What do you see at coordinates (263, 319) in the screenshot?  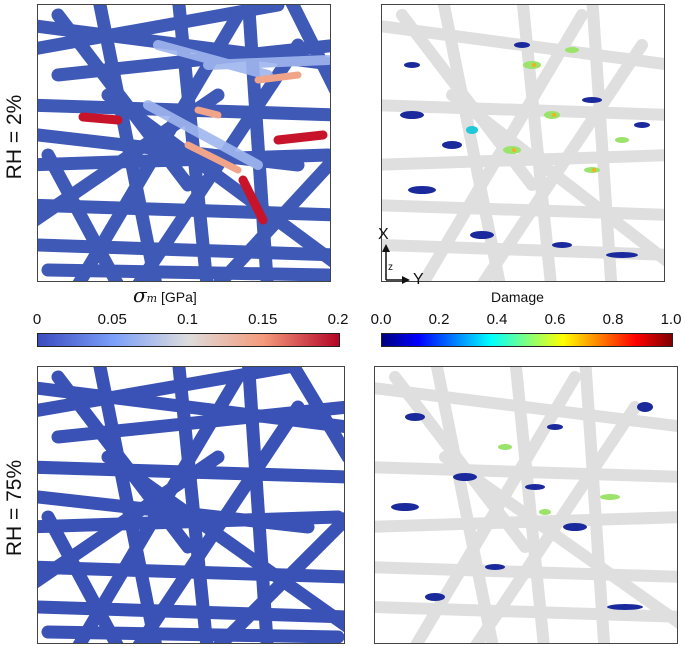 I see `stress-colorbar-tick-label: 0.15` at bounding box center [263, 319].